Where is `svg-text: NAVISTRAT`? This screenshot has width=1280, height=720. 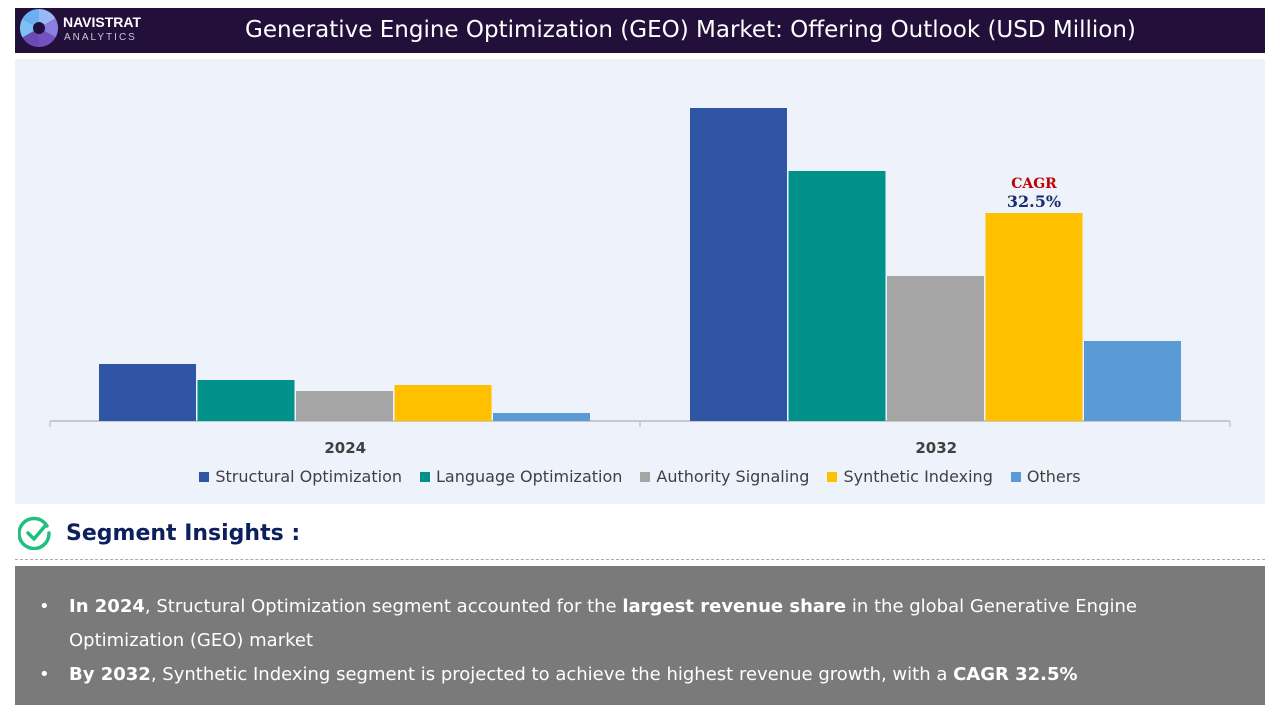
svg-text: NAVISTRAT is located at coordinates (102, 22).